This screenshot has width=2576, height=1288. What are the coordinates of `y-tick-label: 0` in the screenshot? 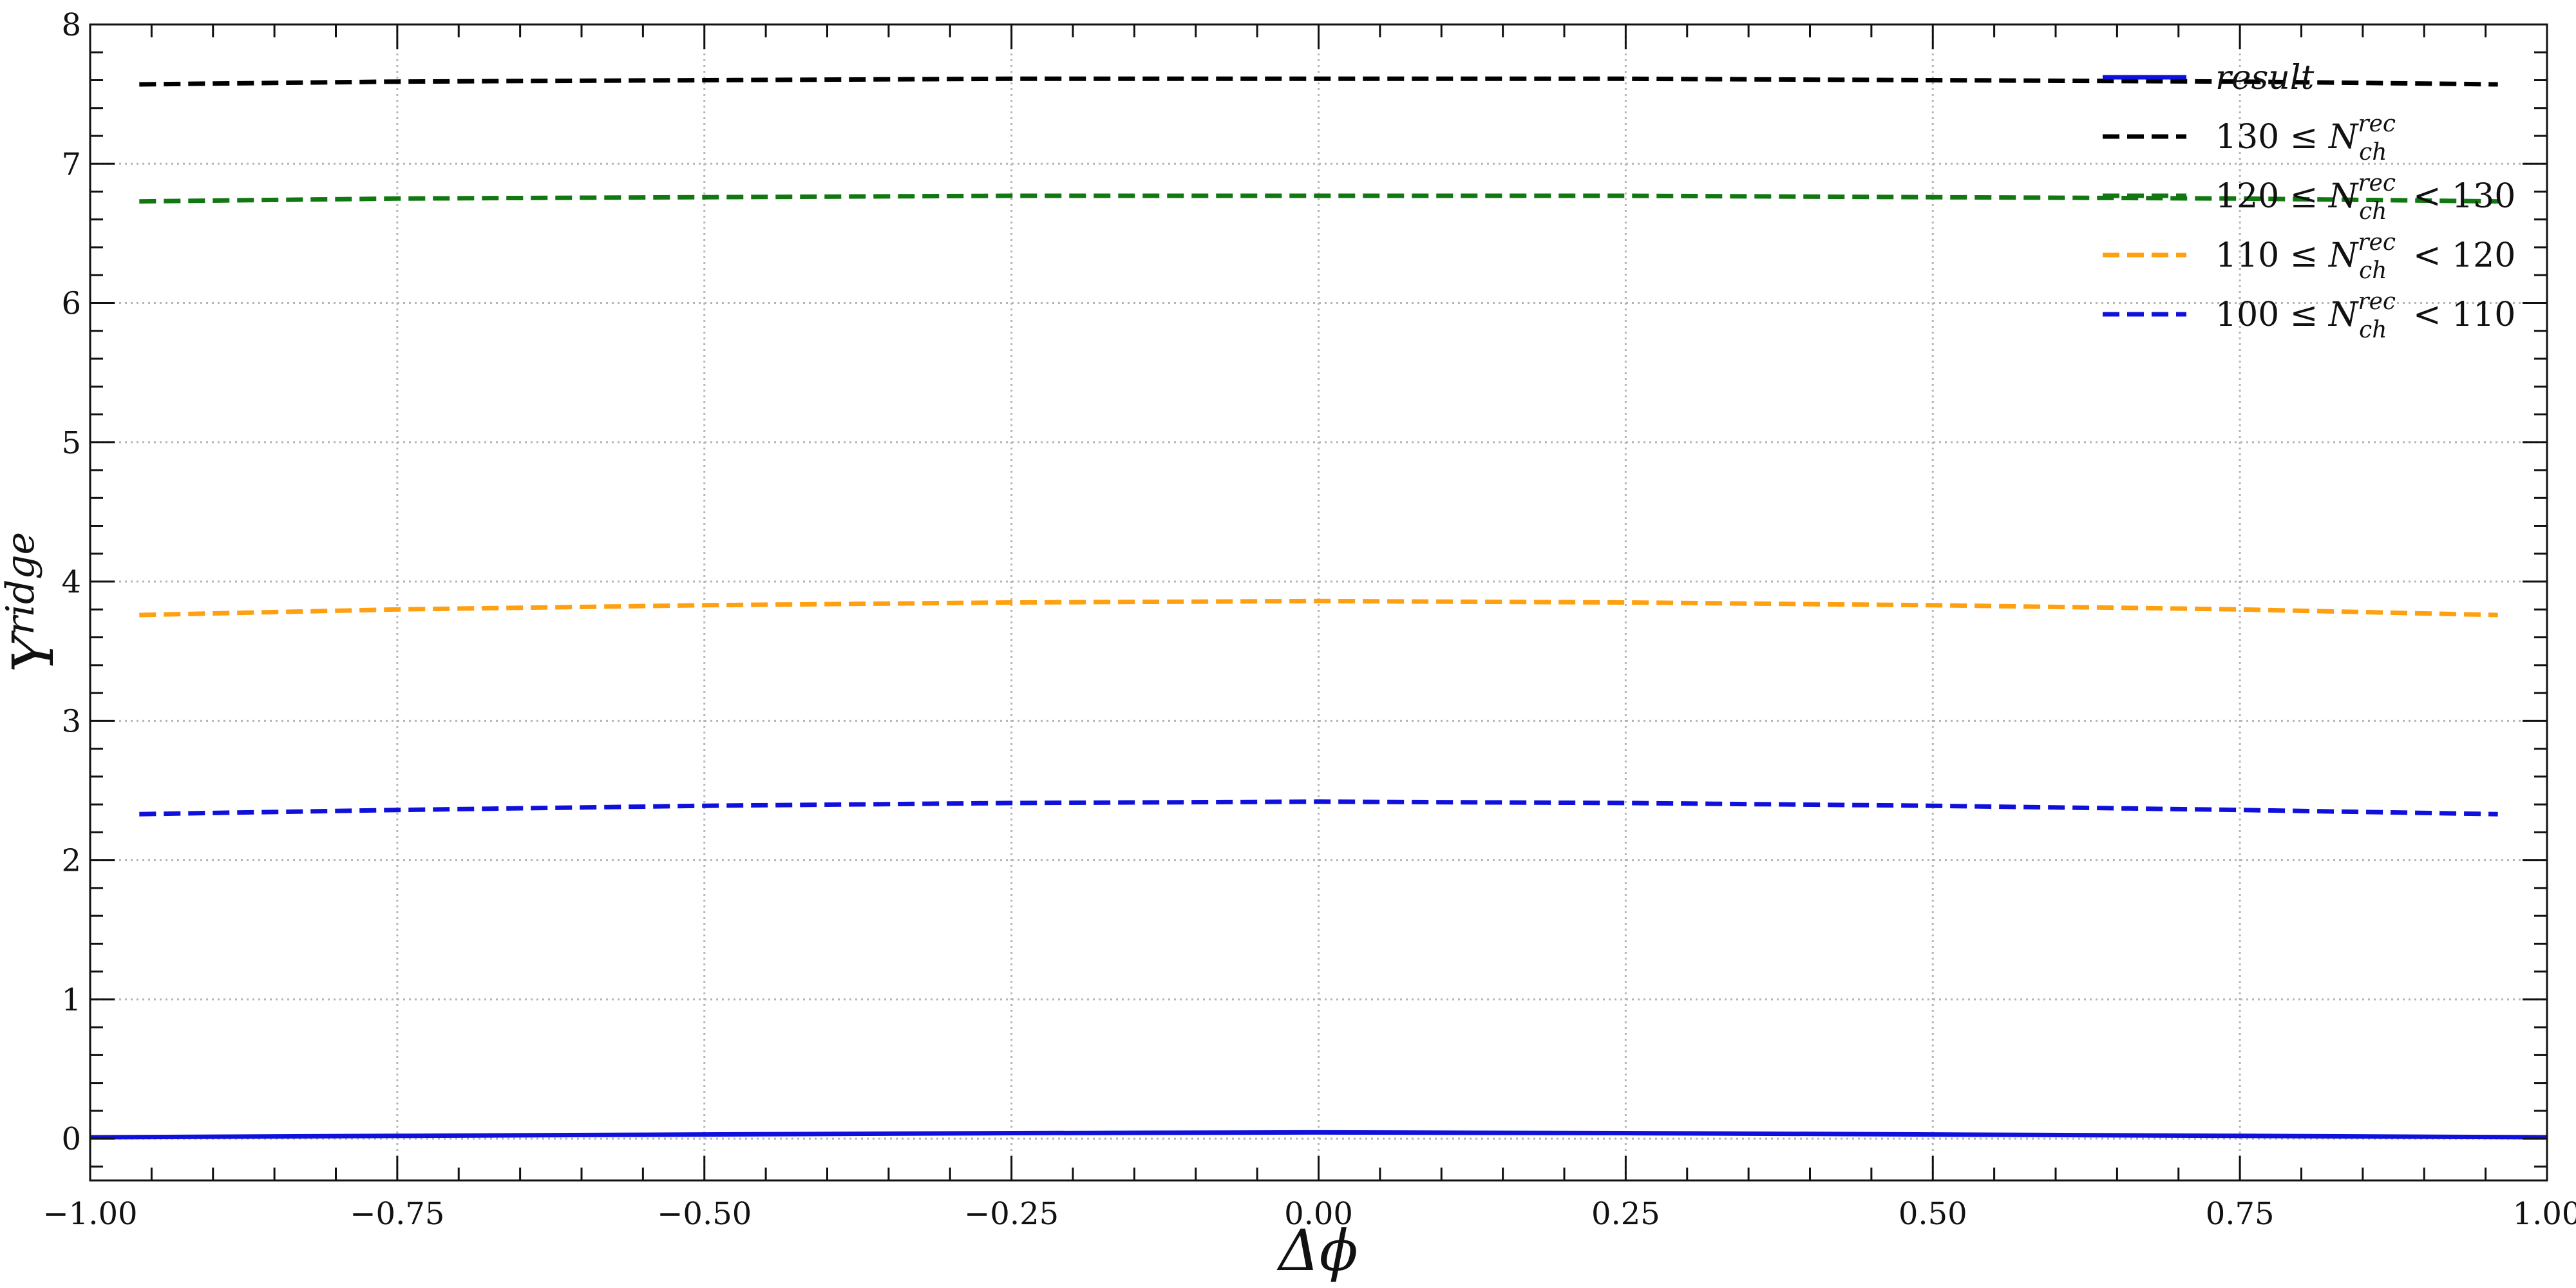 It's located at (71, 1139).